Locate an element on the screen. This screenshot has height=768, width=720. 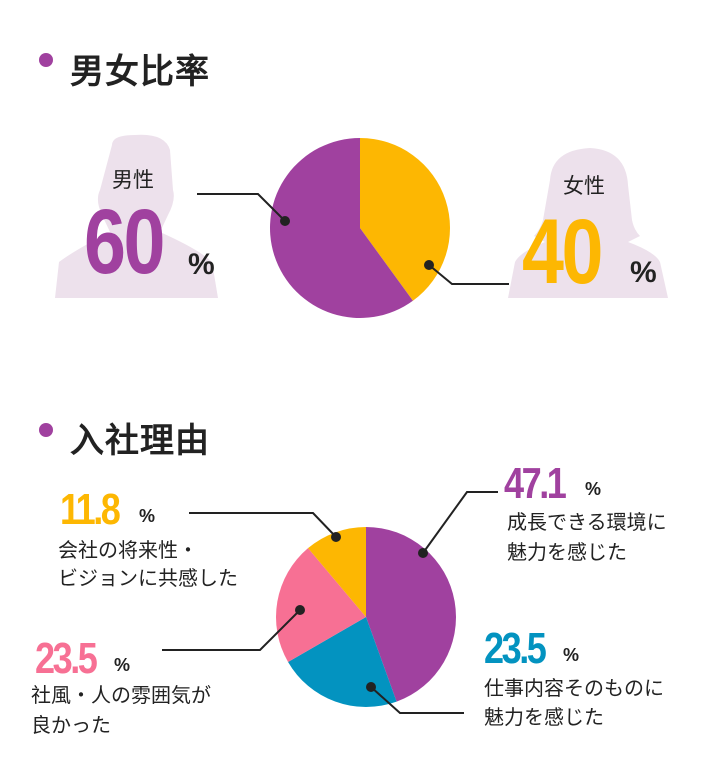
male-value: 60 is located at coordinates (124, 242).